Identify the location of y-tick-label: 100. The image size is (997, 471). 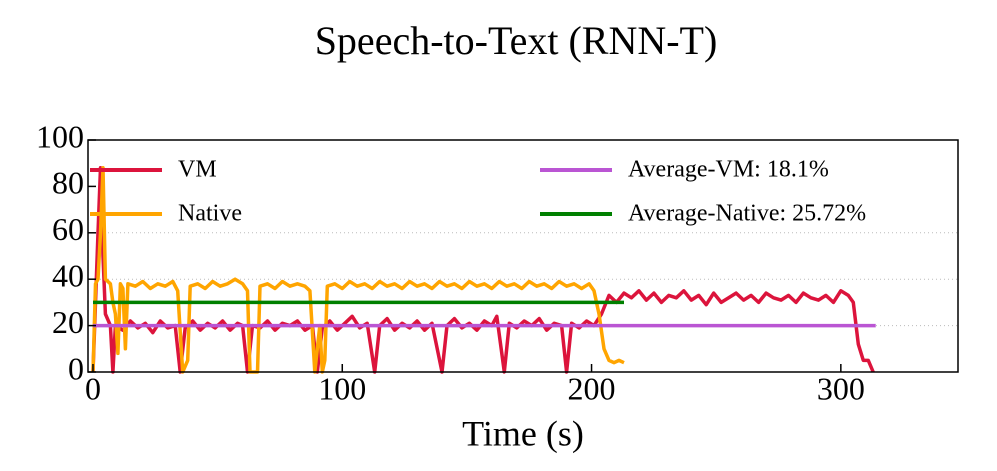
(60, 136).